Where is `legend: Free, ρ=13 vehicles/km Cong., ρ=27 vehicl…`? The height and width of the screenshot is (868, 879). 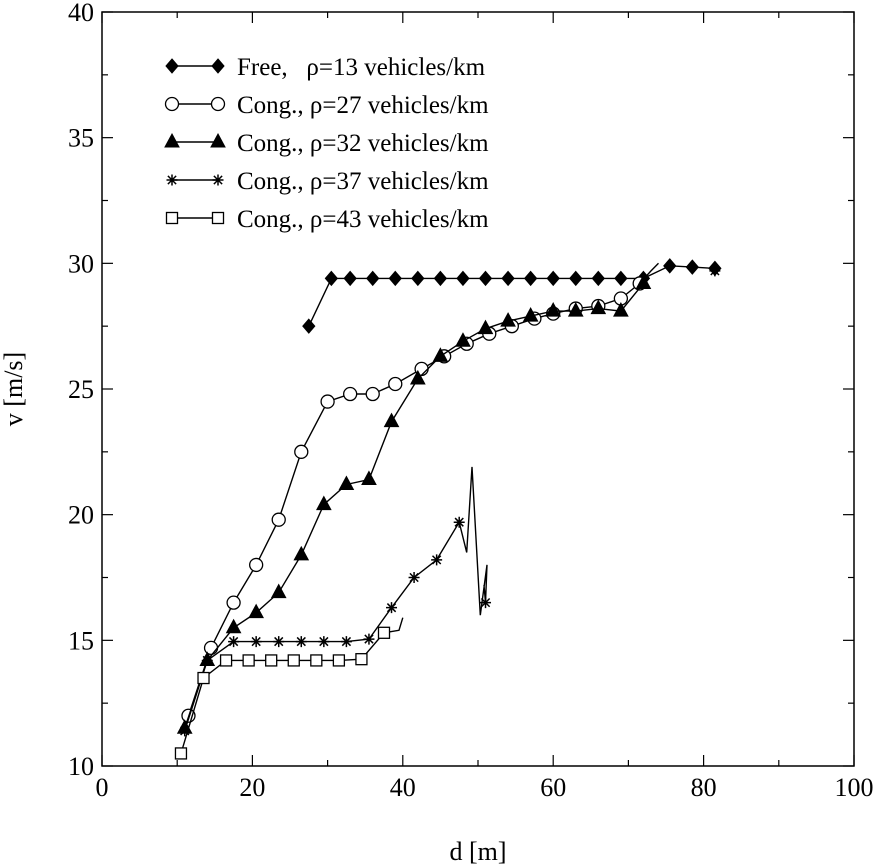 legend: Free, ρ=13 vehicles/km Cong., ρ=27 vehicl… is located at coordinates (326, 143).